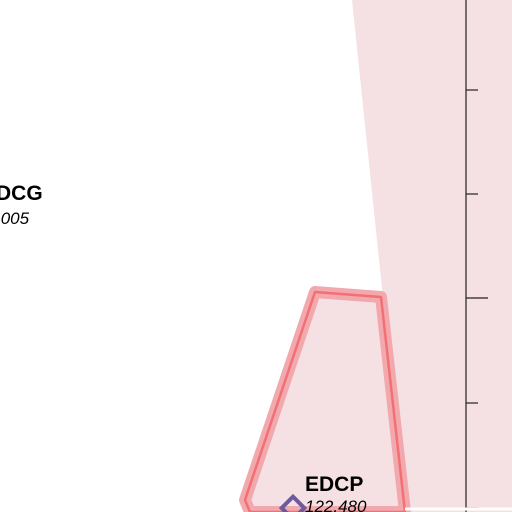 Image resolution: width=512 pixels, height=512 pixels. Describe the element at coordinates (293, 502) in the screenshot. I see `airport-symbol` at that location.